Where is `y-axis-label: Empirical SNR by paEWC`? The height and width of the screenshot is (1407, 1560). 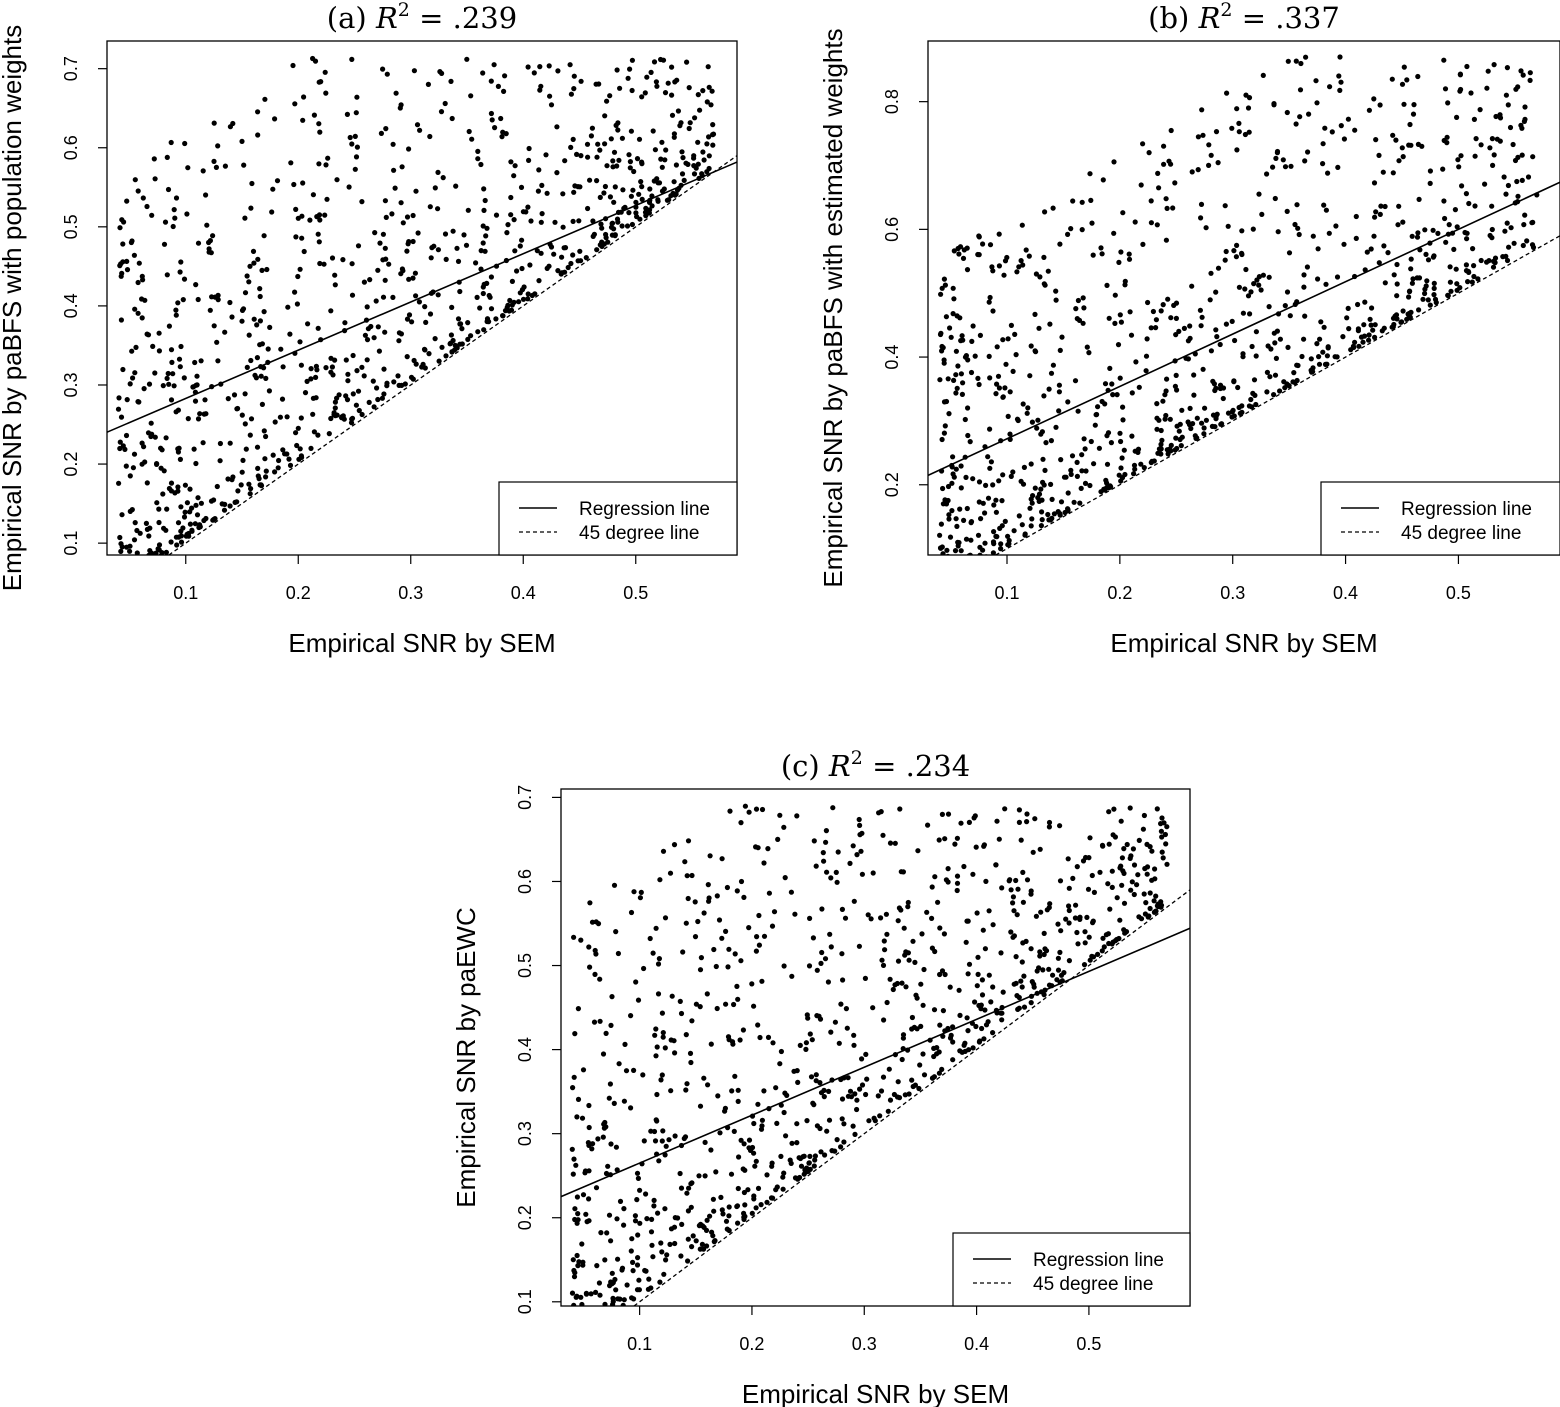 y-axis-label: Empirical SNR by paEWC is located at coordinates (466, 1057).